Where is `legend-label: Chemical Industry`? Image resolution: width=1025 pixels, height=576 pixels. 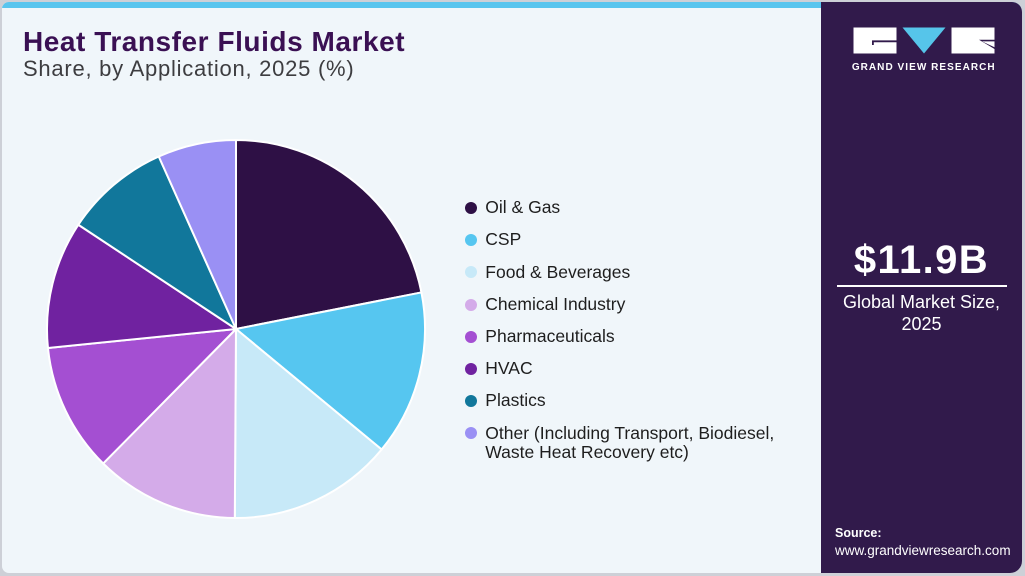
legend-label: Chemical Industry is located at coordinates (555, 303).